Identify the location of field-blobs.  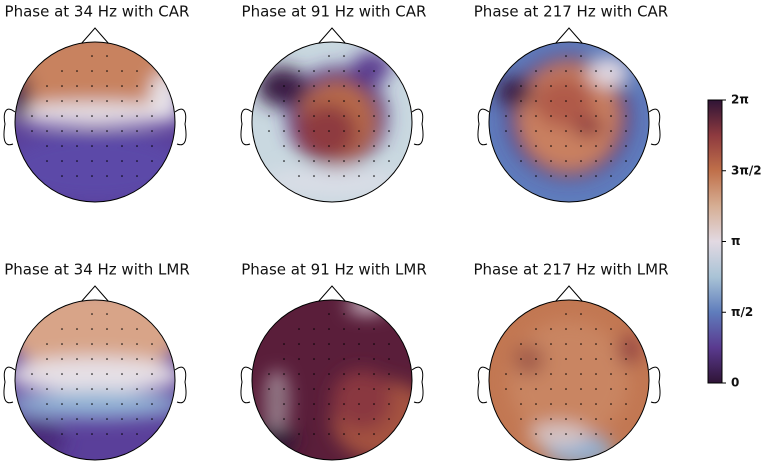
(574, 390).